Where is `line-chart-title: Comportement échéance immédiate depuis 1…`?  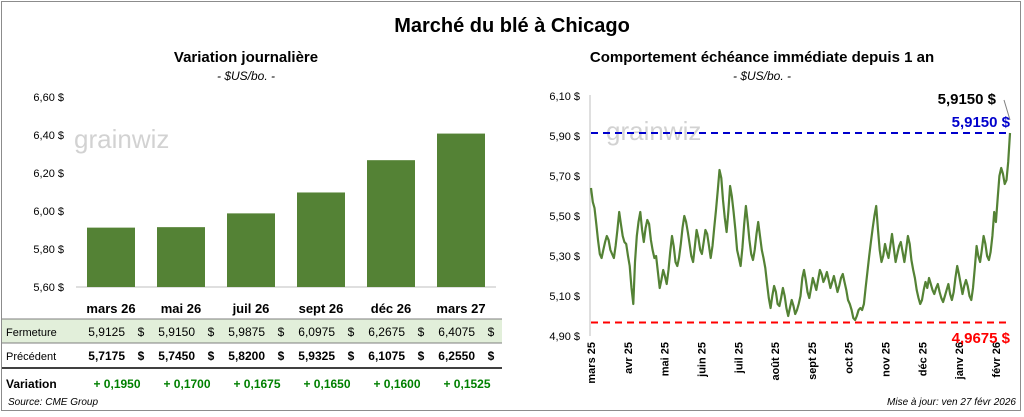
line-chart-title: Comportement échéance immédiate depuis 1… is located at coordinates (762, 57).